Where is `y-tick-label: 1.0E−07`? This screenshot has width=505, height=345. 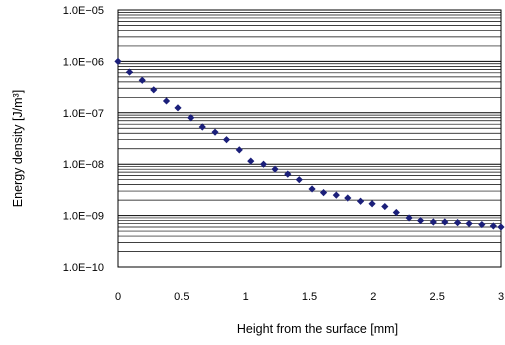
y-tick-label: 1.0E−07 is located at coordinates (83, 114).